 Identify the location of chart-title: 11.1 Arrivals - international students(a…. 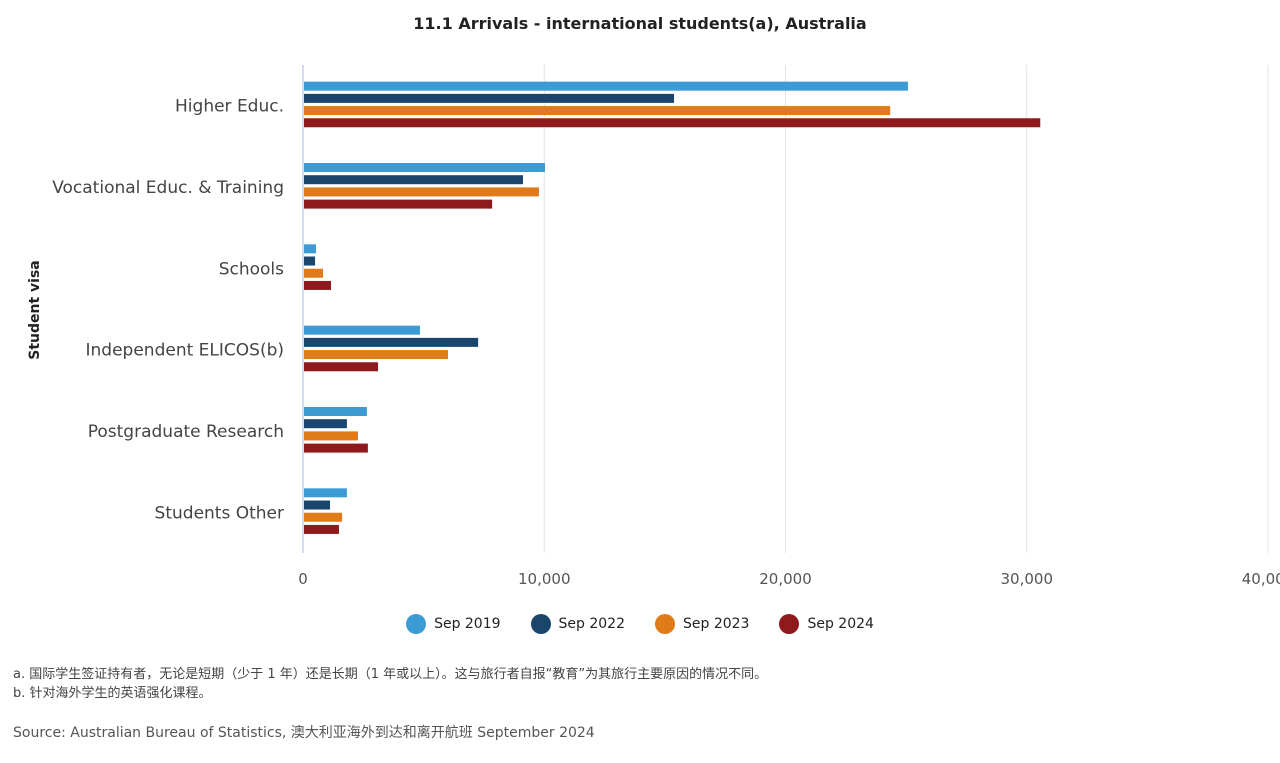
(640, 23).